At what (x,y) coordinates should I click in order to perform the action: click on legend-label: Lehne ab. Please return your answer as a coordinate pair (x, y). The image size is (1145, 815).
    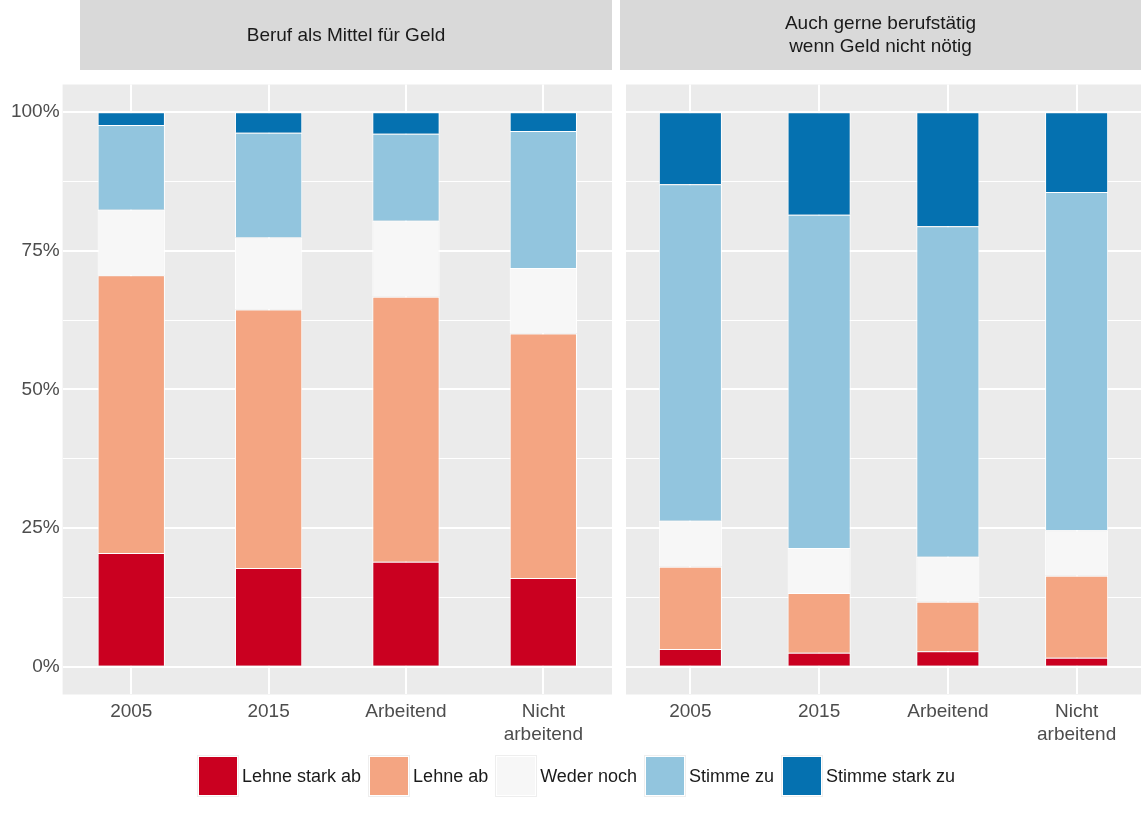
    Looking at the image, I should click on (451, 776).